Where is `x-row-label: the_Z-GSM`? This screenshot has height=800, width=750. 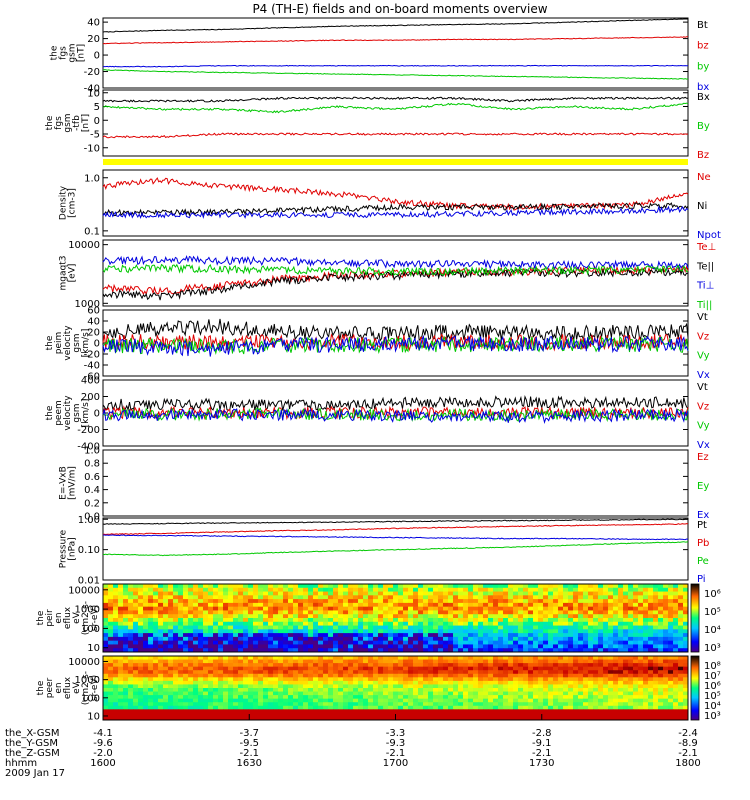 x-row-label: the_Z-GSM is located at coordinates (32, 753).